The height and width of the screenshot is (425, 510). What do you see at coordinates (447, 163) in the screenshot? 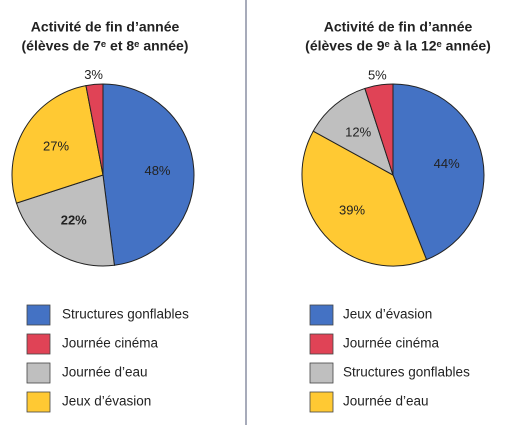
I see `value-label: 44%` at bounding box center [447, 163].